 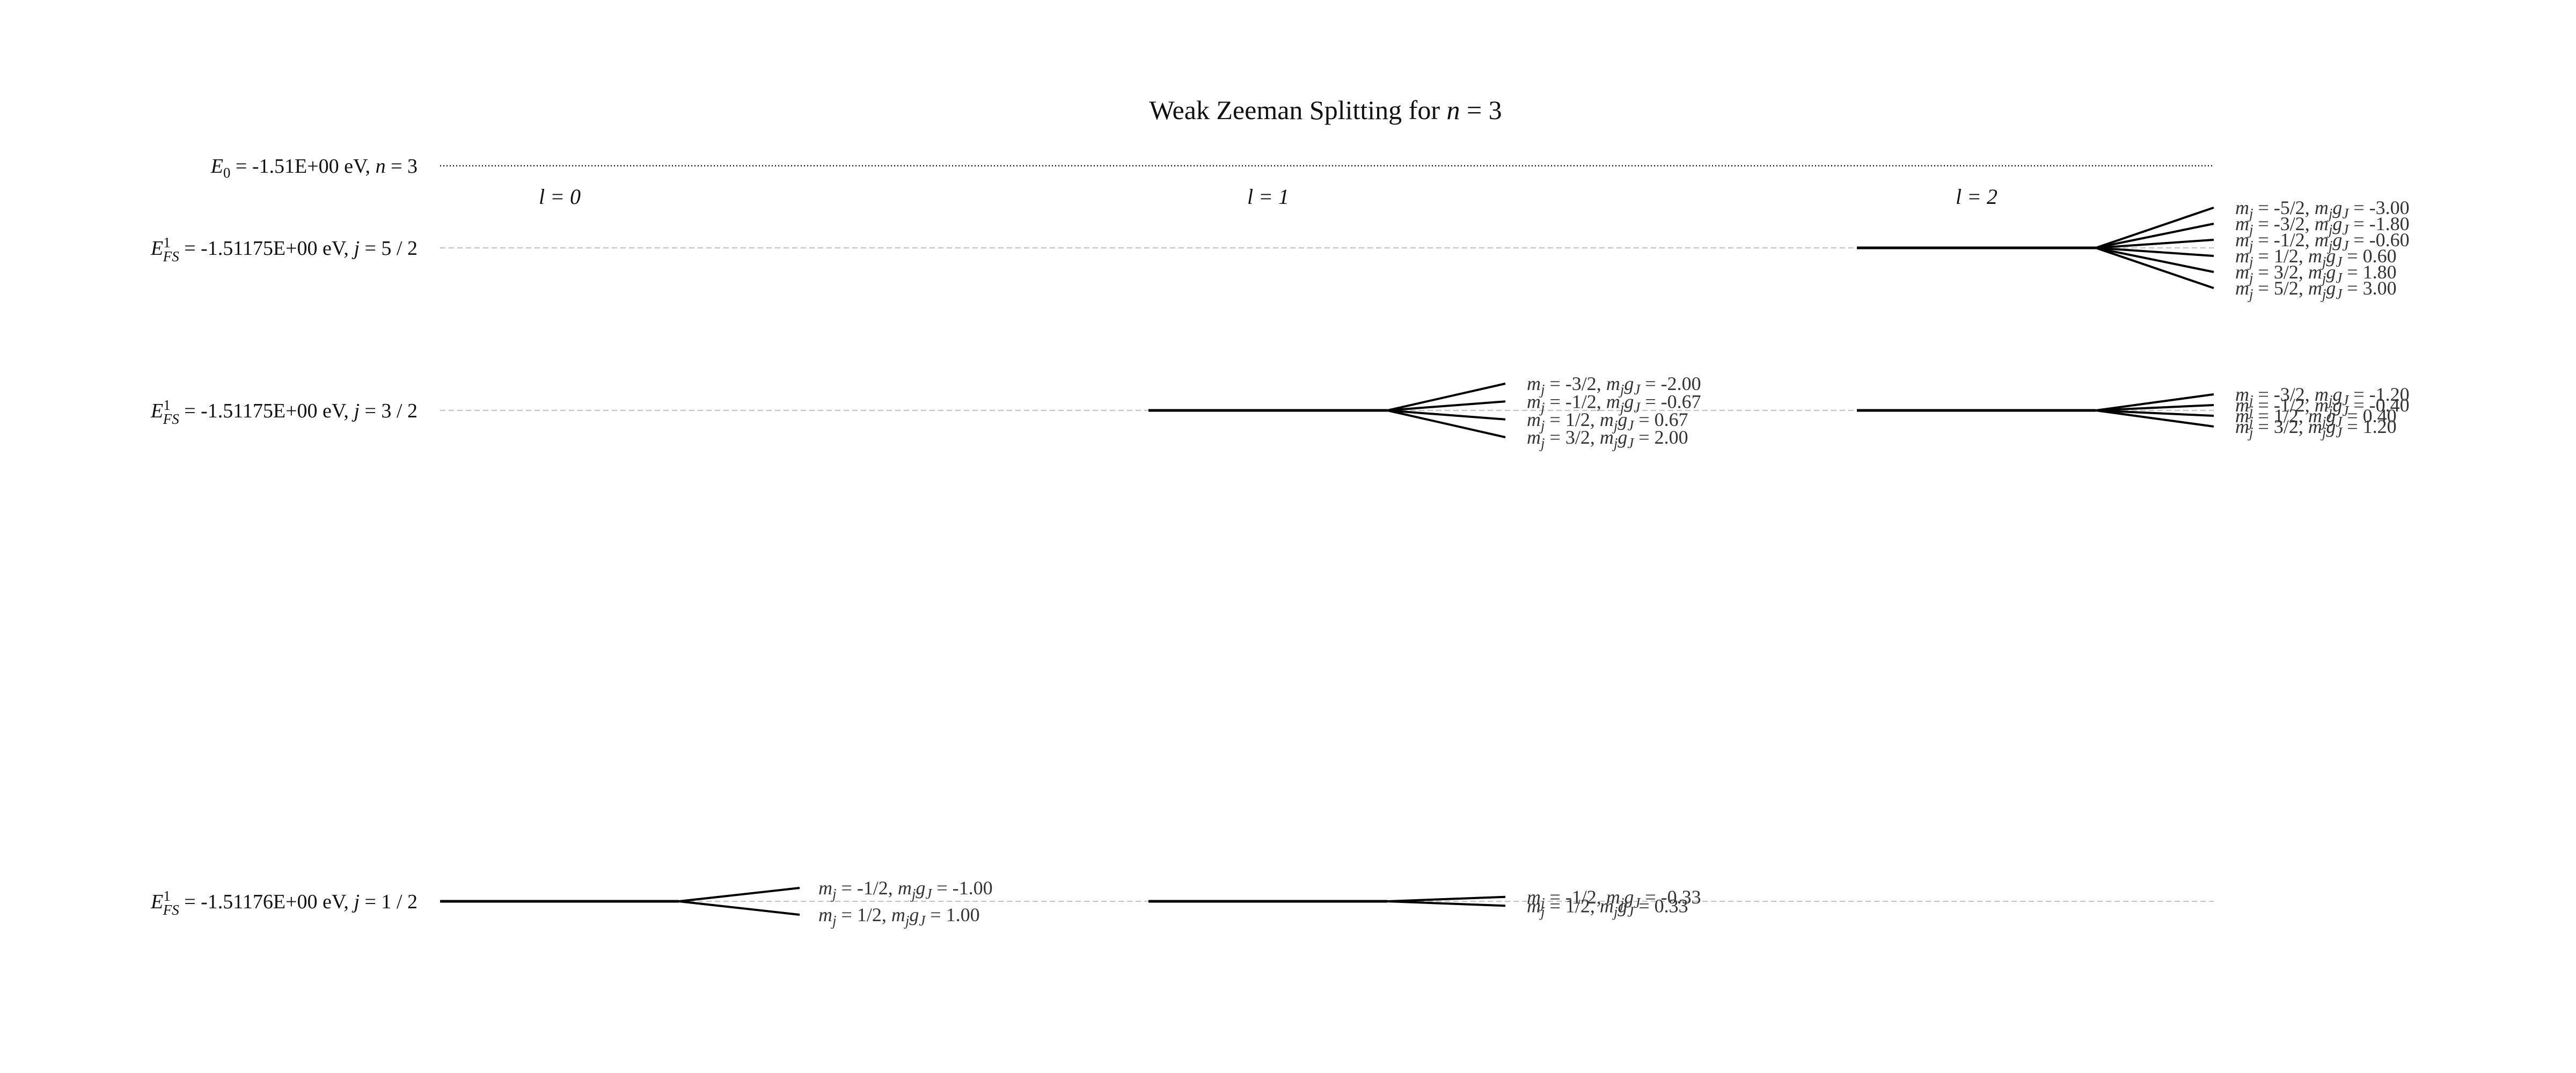 What do you see at coordinates (2378, 240) in the screenshot?
I see `mjgj-value: = -0.60` at bounding box center [2378, 240].